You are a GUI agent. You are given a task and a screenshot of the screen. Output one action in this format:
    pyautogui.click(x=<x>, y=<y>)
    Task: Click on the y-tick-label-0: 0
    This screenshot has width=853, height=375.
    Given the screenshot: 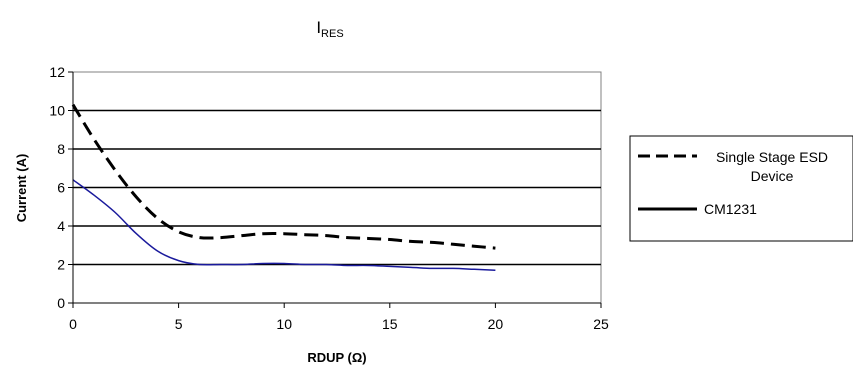 What is the action you would take?
    pyautogui.click(x=61, y=303)
    